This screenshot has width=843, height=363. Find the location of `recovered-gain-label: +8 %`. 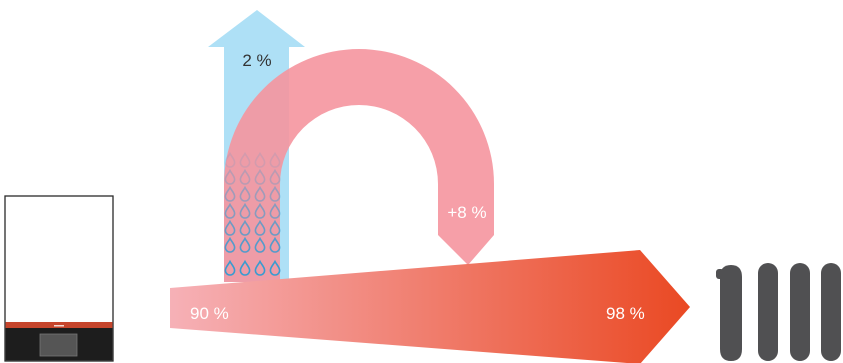

recovered-gain-label: +8 % is located at coordinates (466, 212).